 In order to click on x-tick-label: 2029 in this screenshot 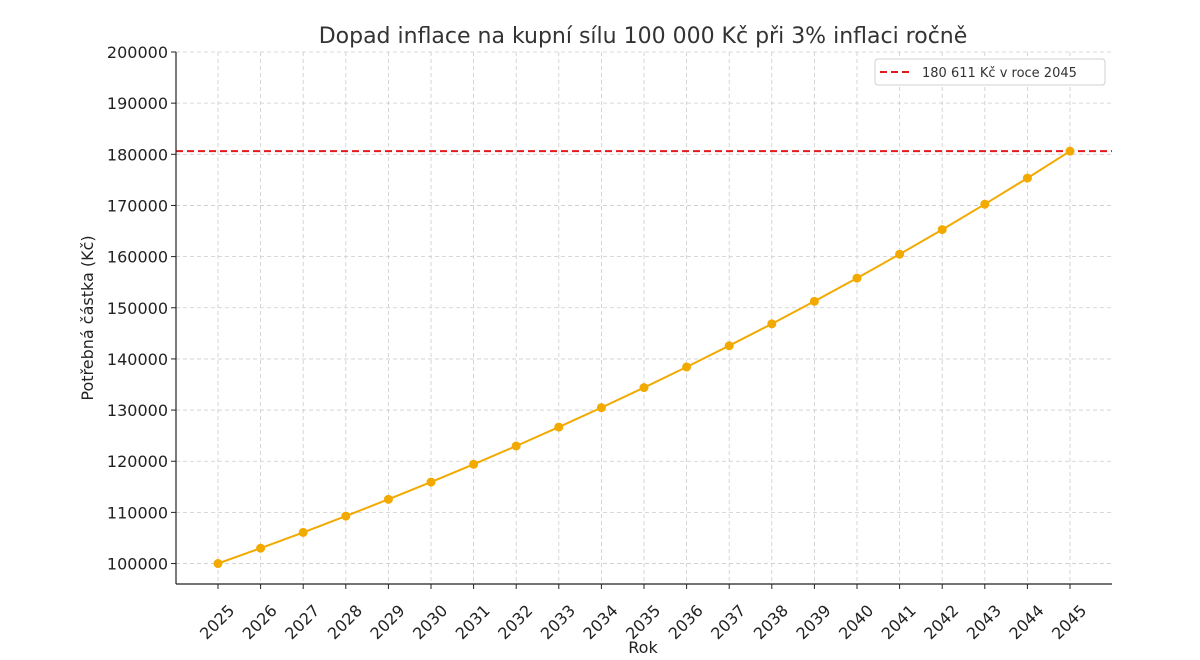, I will do `click(387, 622)`.